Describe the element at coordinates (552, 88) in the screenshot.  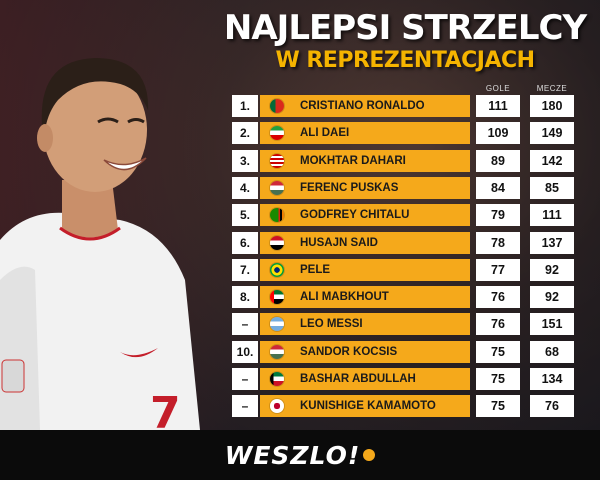
I see `column-header-matches: MECZE` at that location.